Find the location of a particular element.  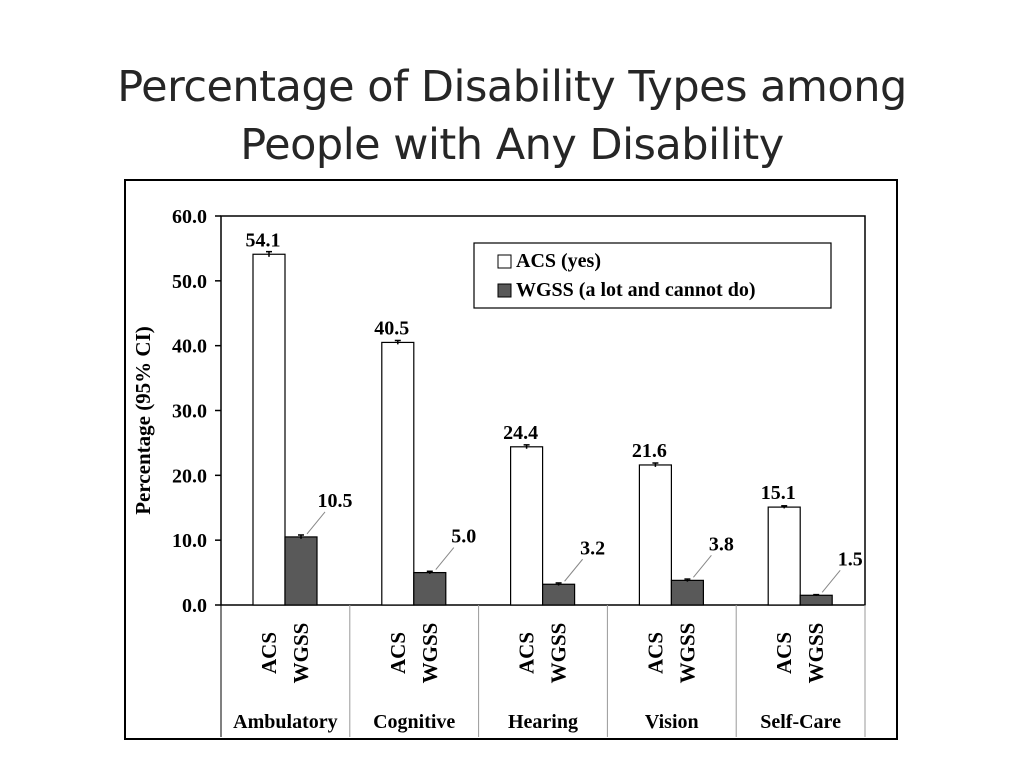

slide-title-line-2: People with Any Disability is located at coordinates (512, 145).